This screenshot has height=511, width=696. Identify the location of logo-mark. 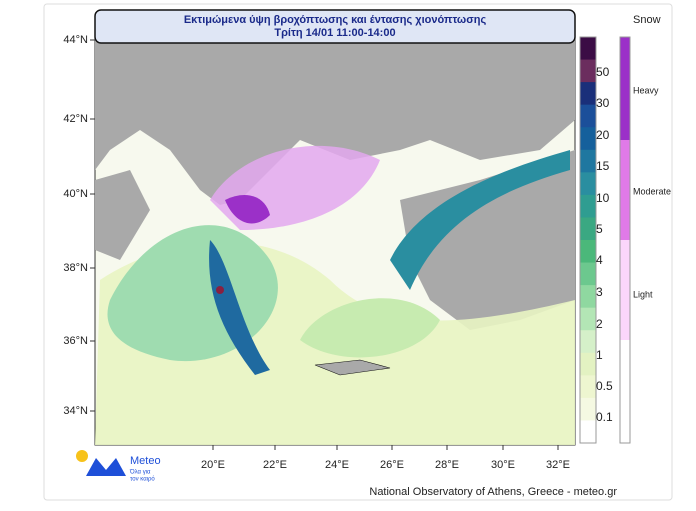
(106, 467).